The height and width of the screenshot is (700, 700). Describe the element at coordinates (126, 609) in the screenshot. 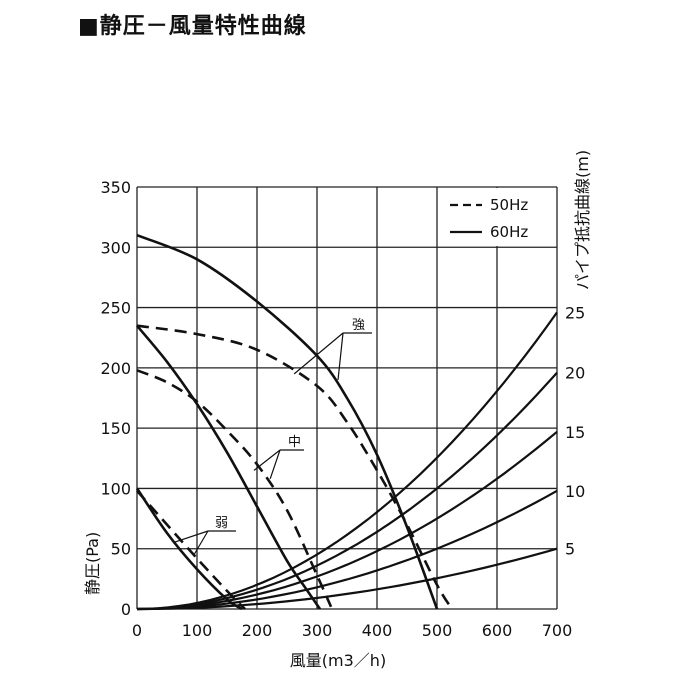

I see `y-tick-label: 0` at that location.